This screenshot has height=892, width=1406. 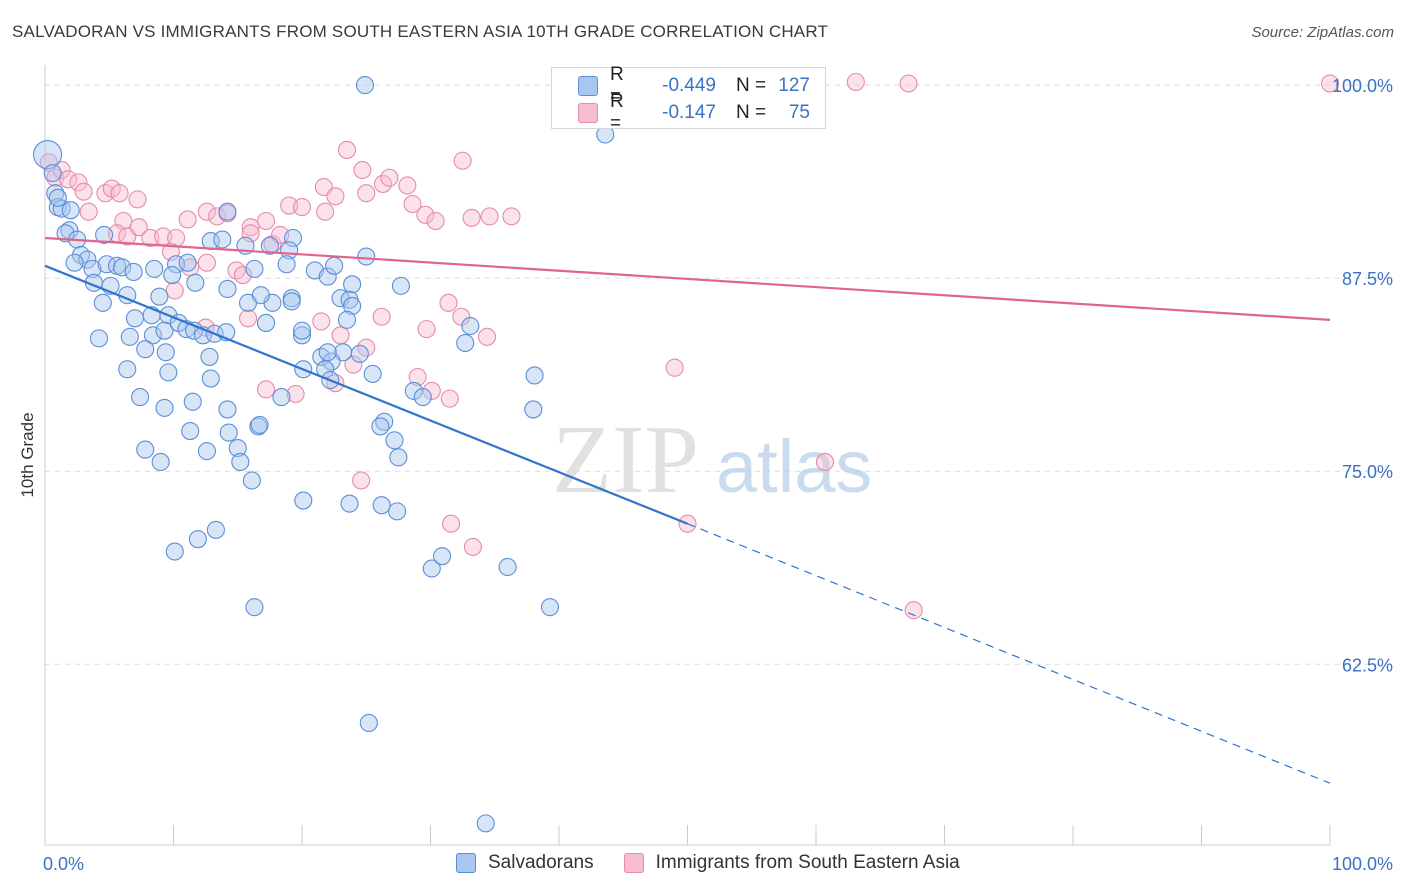 I want to click on y-tick-label: 62.5%, so click(x=1367, y=665).